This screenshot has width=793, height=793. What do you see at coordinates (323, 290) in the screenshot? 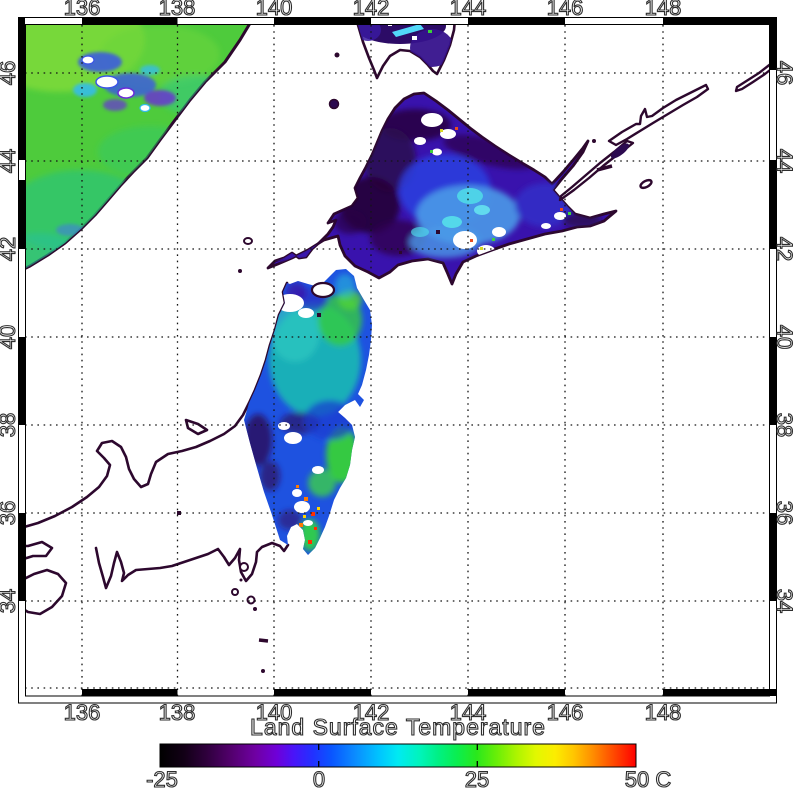
I see `mutsu-bay` at bounding box center [323, 290].